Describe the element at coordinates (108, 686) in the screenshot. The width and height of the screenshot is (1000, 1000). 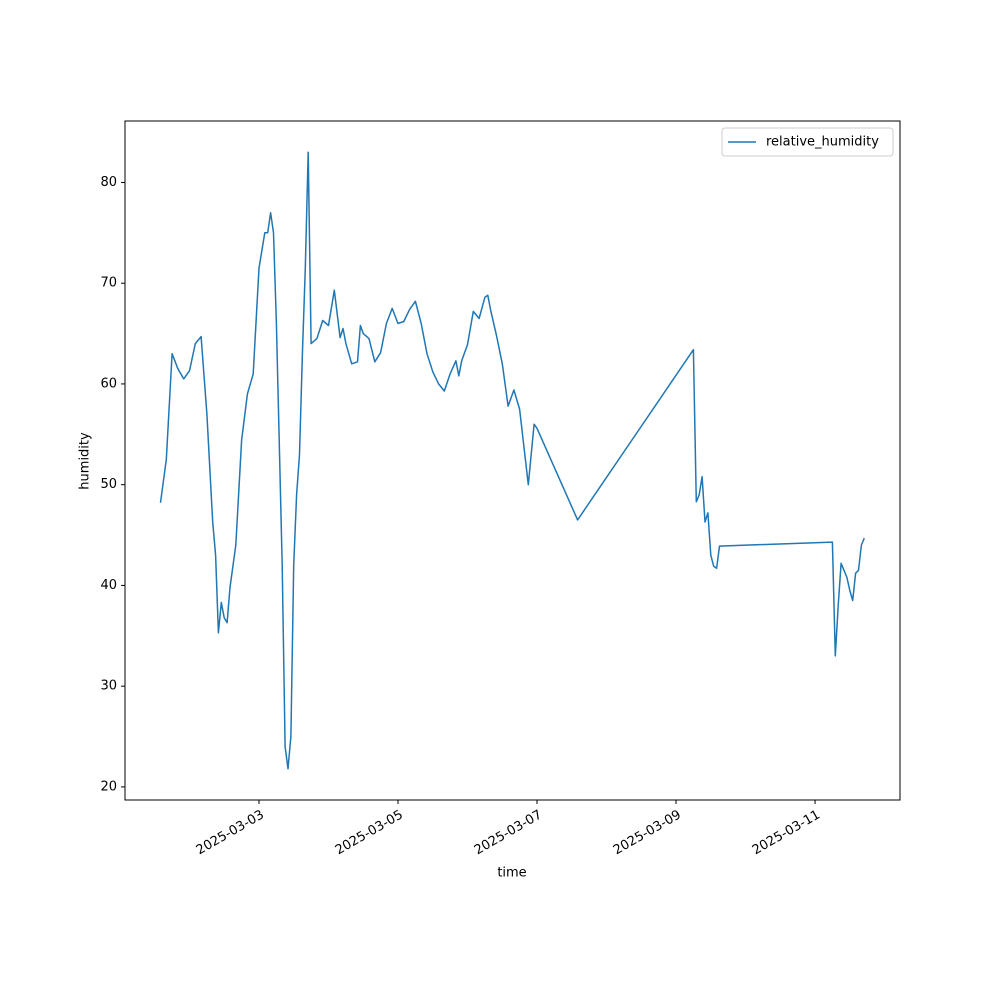
I see `y-tick-label: 30` at that location.